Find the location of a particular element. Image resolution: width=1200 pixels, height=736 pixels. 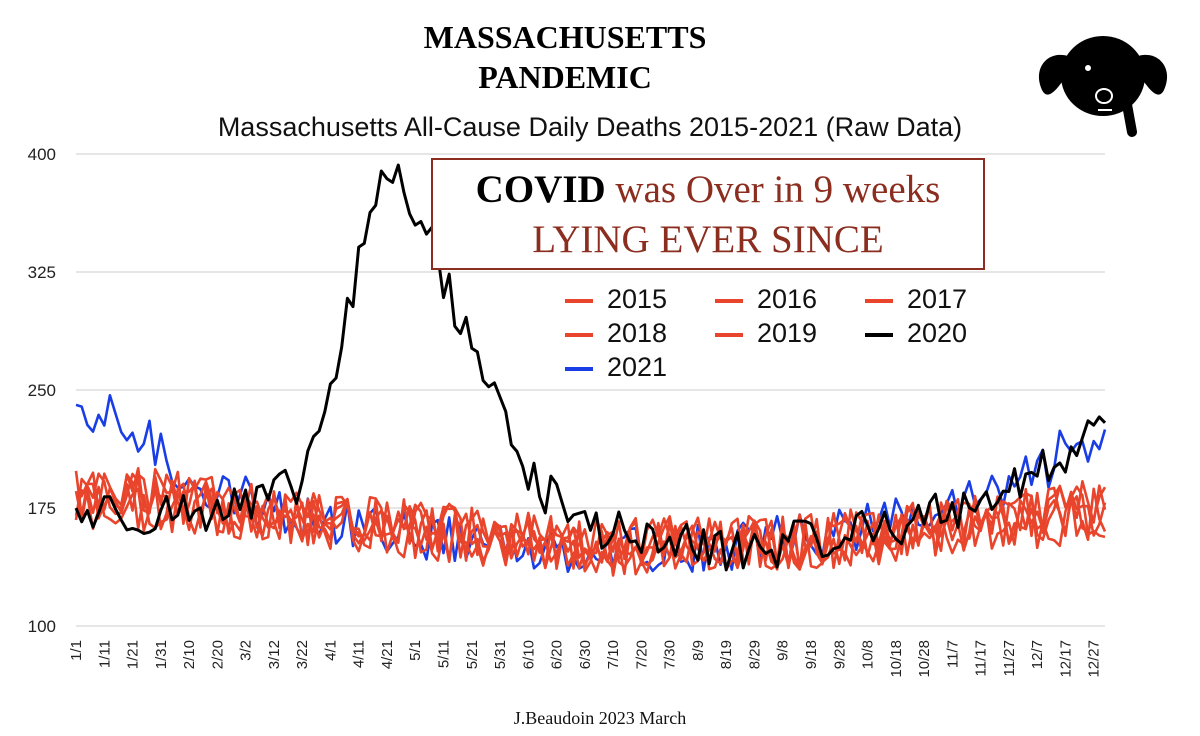

legend-label: 2018 is located at coordinates (637, 333).